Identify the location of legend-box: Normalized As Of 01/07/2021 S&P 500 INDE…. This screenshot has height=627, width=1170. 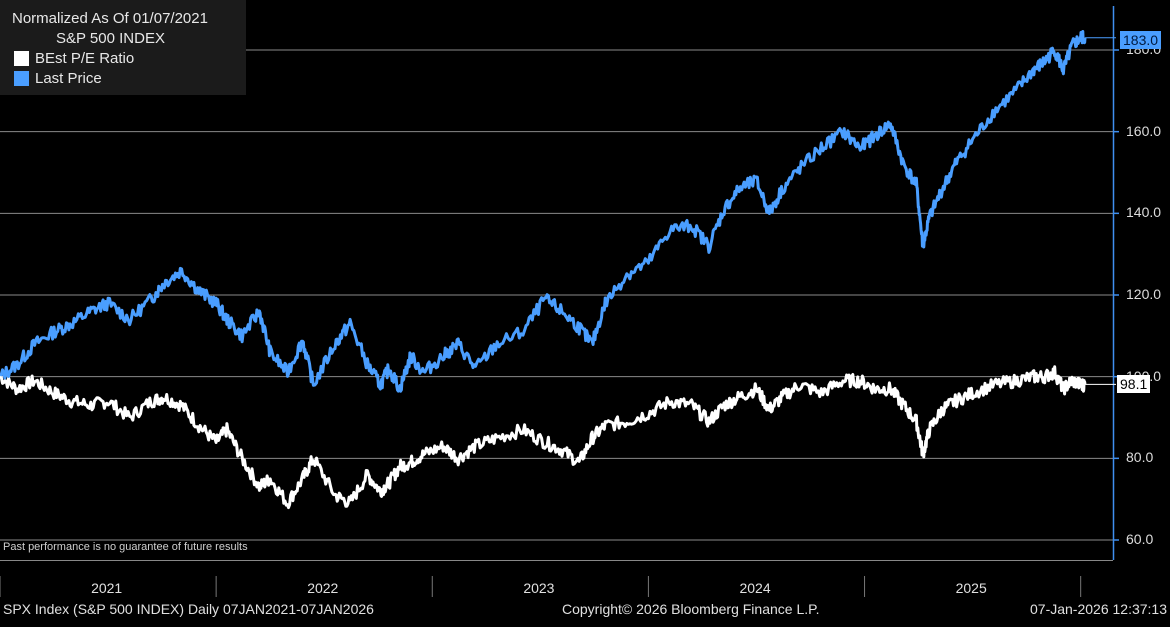
(123, 47).